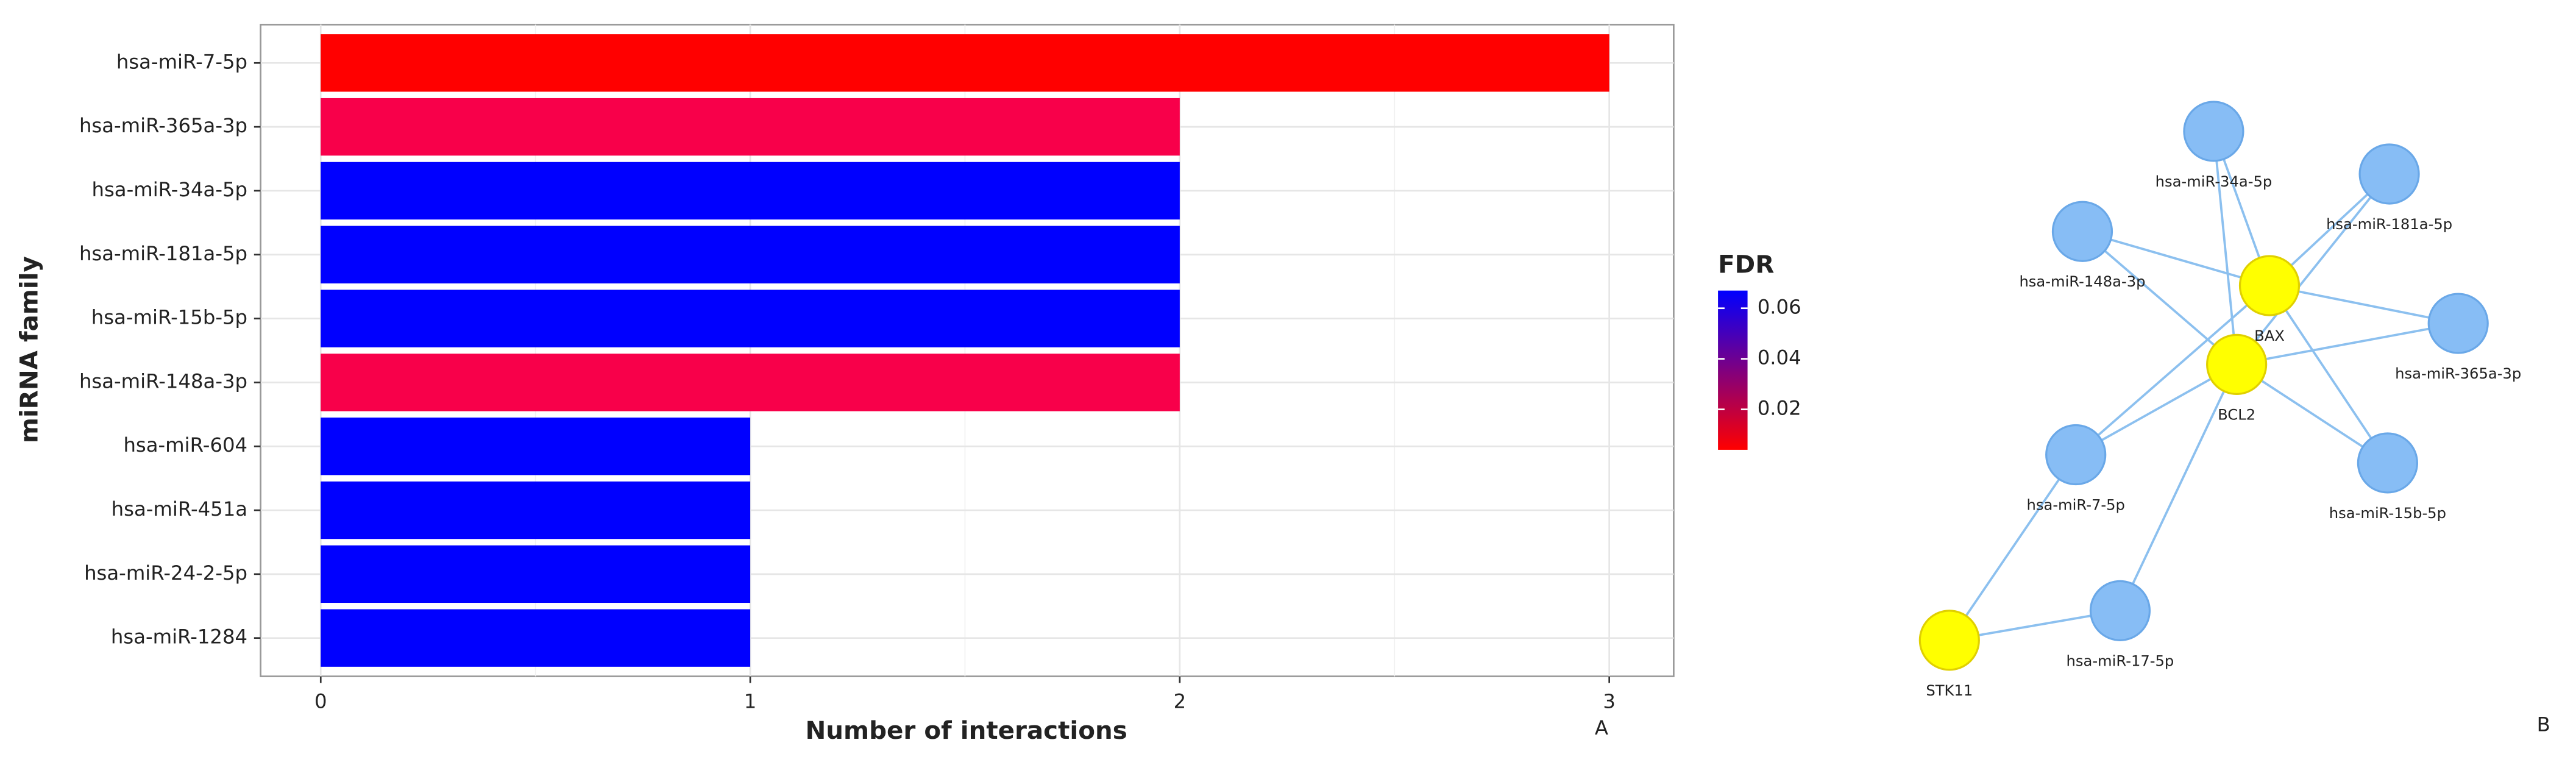  Describe the element at coordinates (2543, 724) in the screenshot. I see `panel-label: B` at that location.